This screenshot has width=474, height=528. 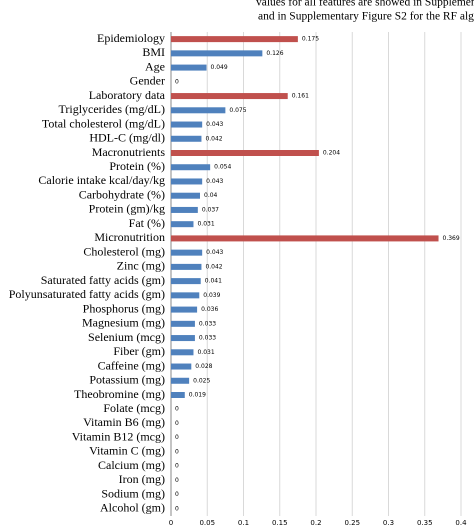 I want to click on category-label: Phosphorus (mg), so click(x=124, y=308).